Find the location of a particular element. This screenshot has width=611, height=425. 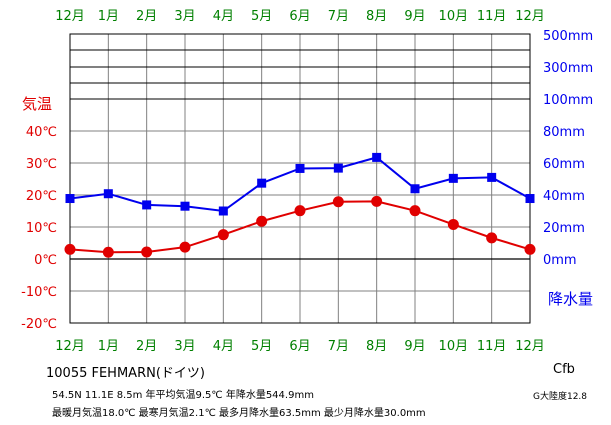

continentality-index: G大陸度12.8 is located at coordinates (560, 397).